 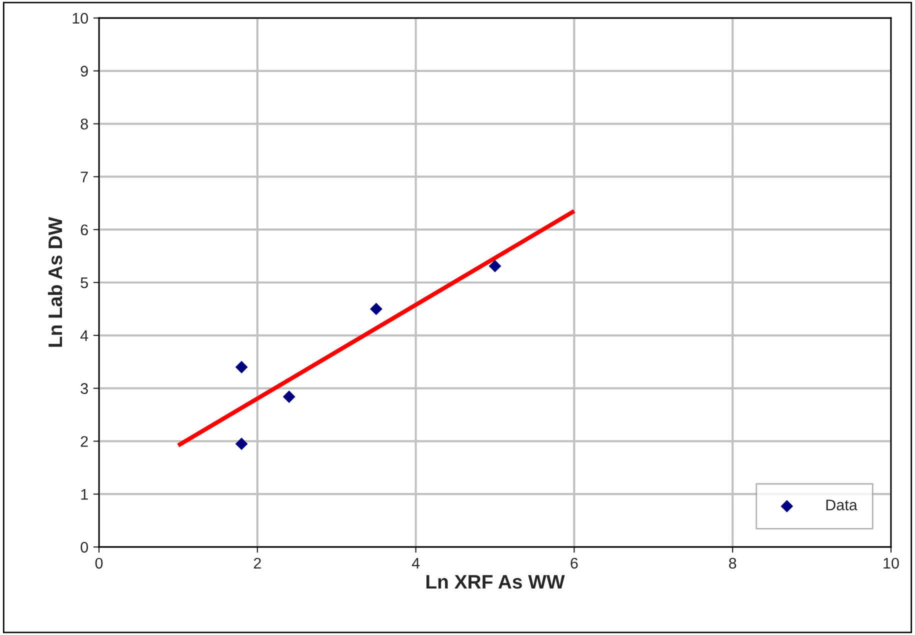 What do you see at coordinates (84, 441) in the screenshot?
I see `y-tick-label: 2` at bounding box center [84, 441].